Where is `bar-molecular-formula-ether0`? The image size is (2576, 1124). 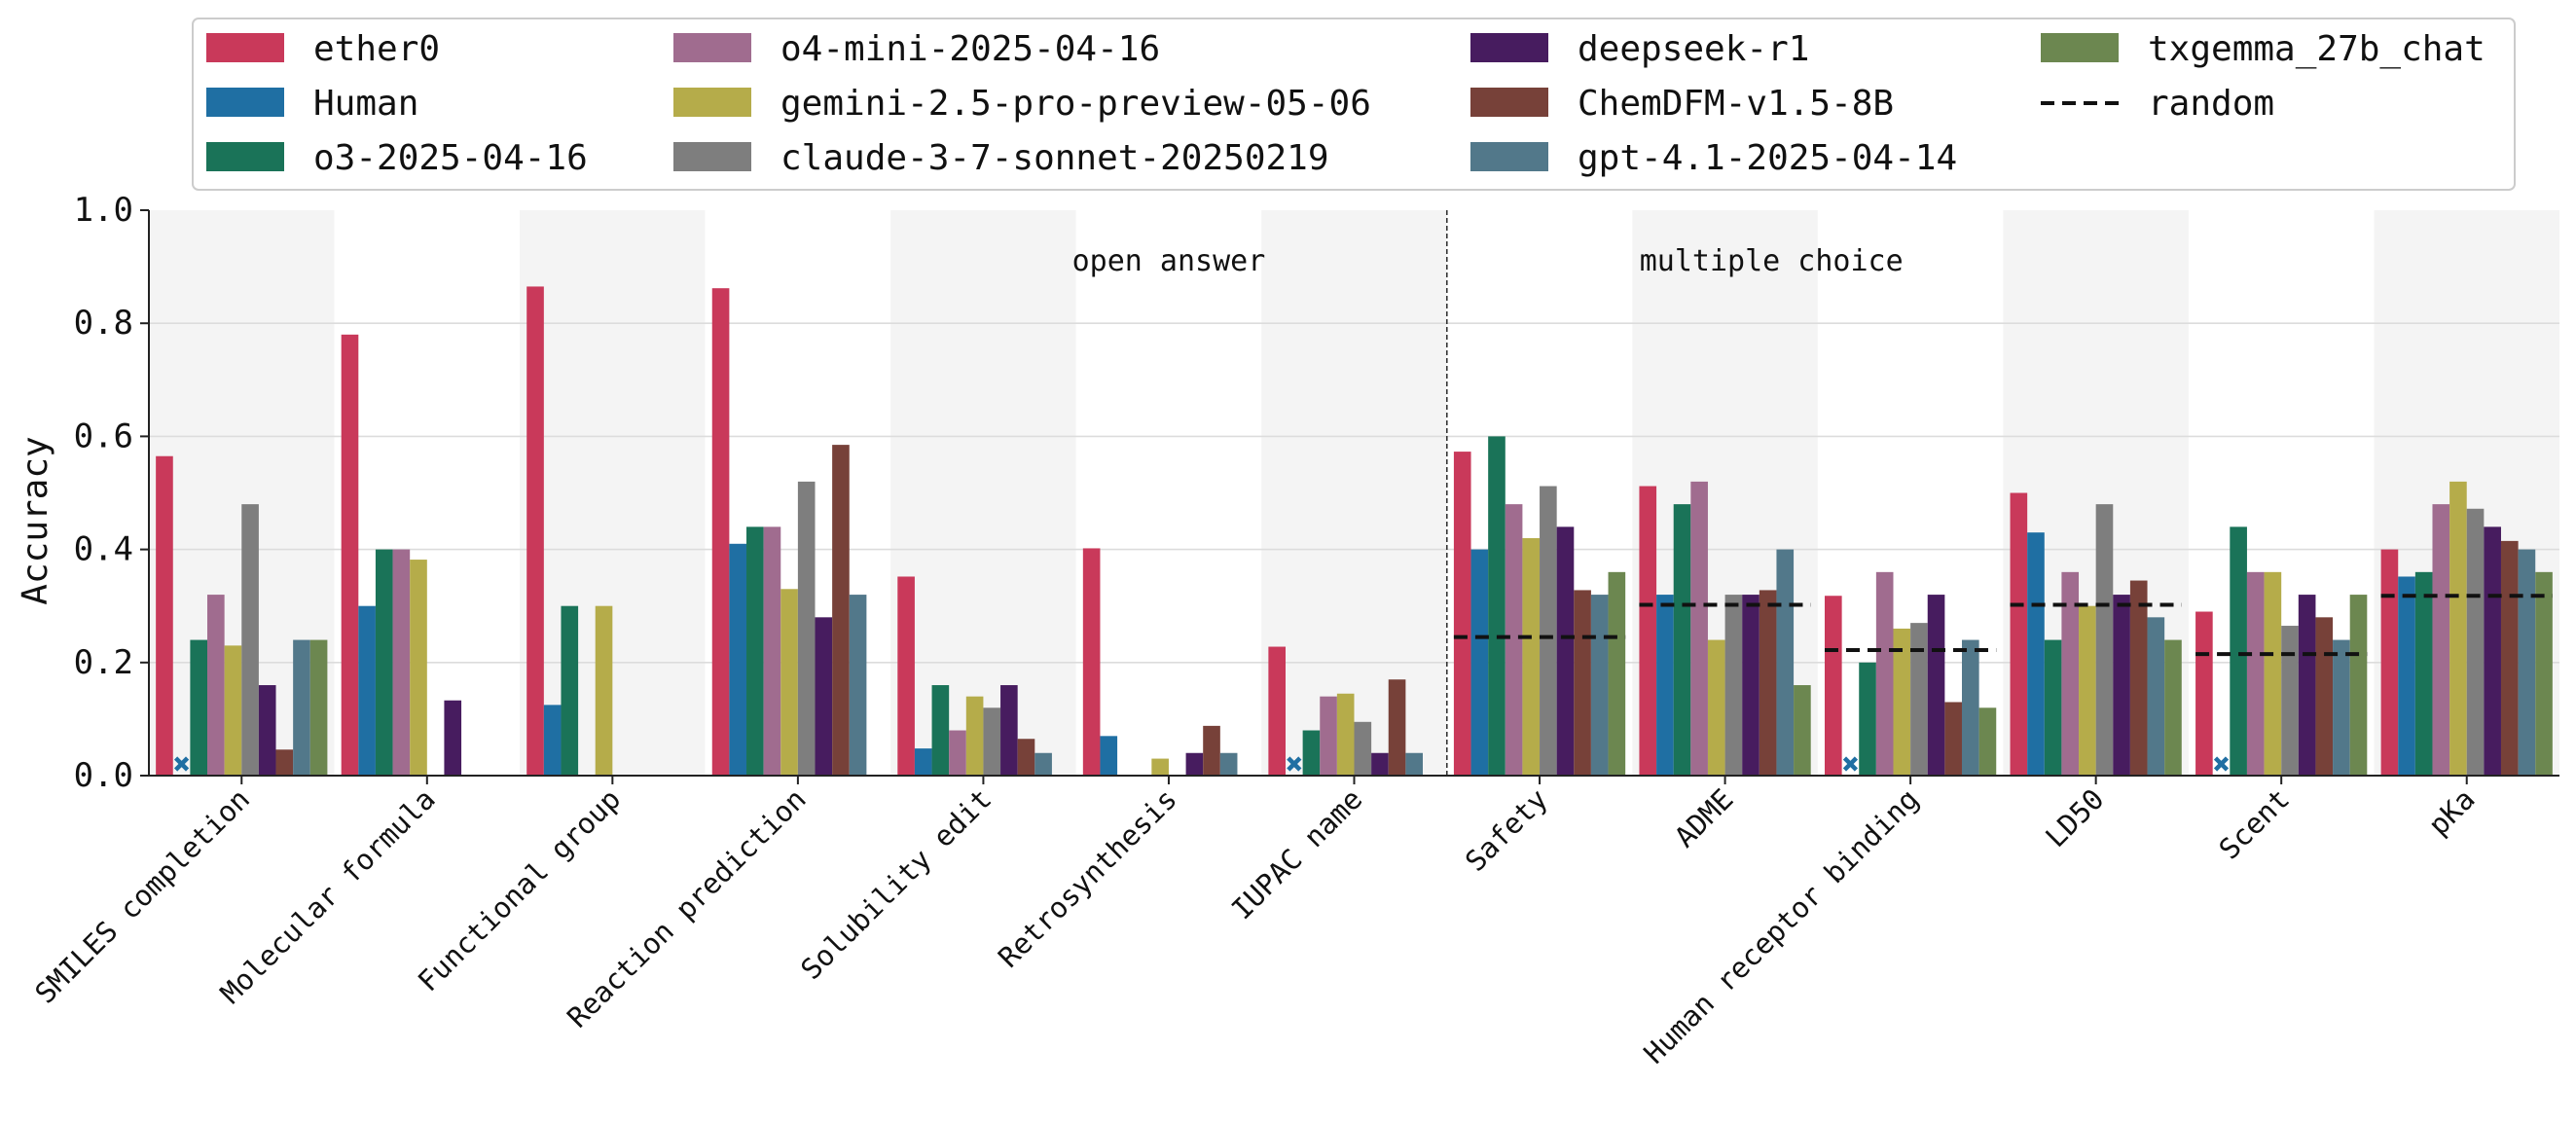
bar-molecular-formula-ether0 is located at coordinates (350, 555).